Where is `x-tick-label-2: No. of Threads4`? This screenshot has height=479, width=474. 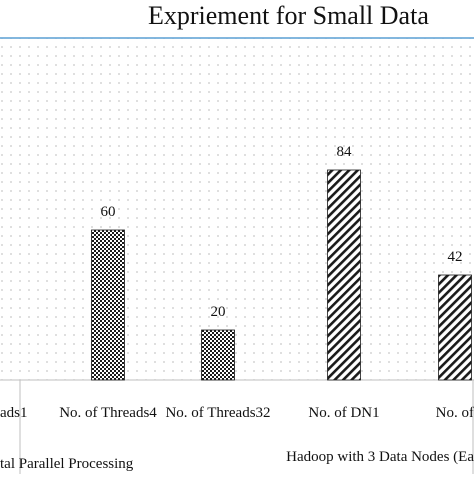
x-tick-label-2: No. of Threads4 is located at coordinates (108, 413).